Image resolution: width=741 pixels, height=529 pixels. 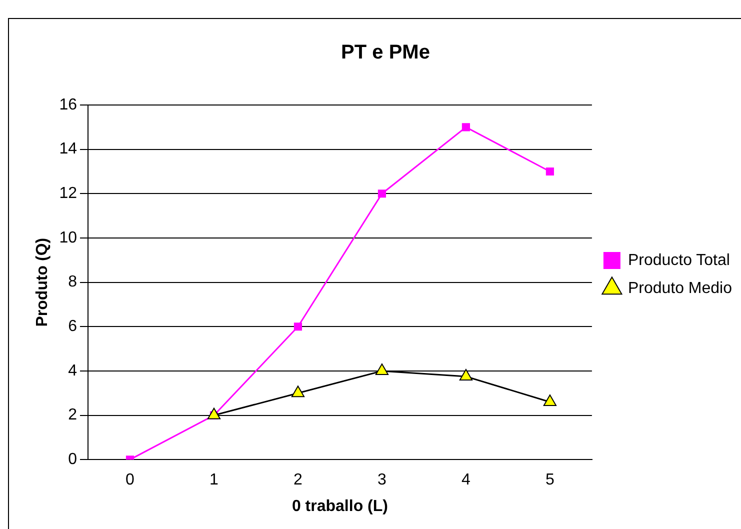 I want to click on y-tick-label: 2, so click(x=73, y=415).